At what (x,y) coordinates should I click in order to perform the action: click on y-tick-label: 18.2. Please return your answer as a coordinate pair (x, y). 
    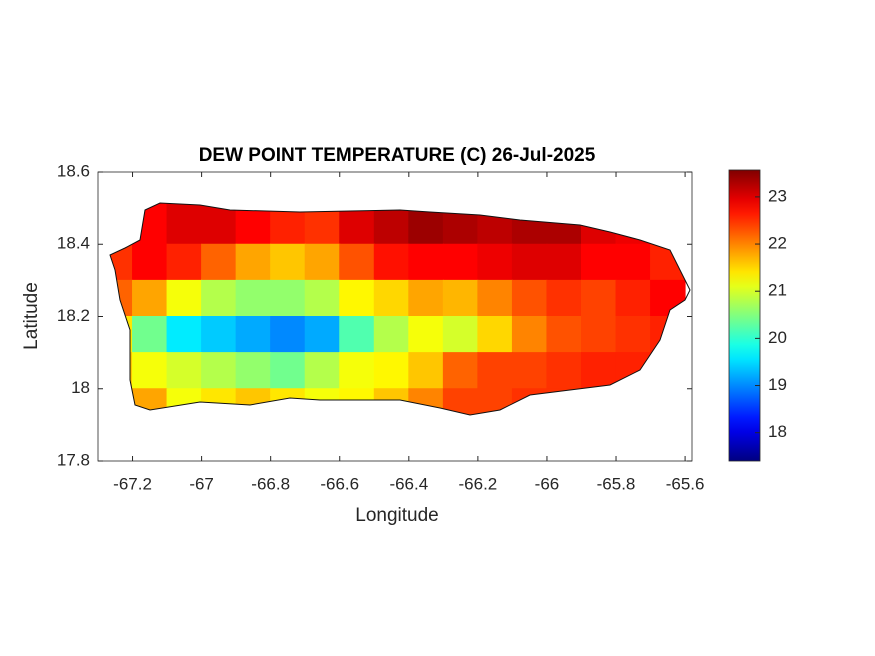
    Looking at the image, I should click on (73, 315).